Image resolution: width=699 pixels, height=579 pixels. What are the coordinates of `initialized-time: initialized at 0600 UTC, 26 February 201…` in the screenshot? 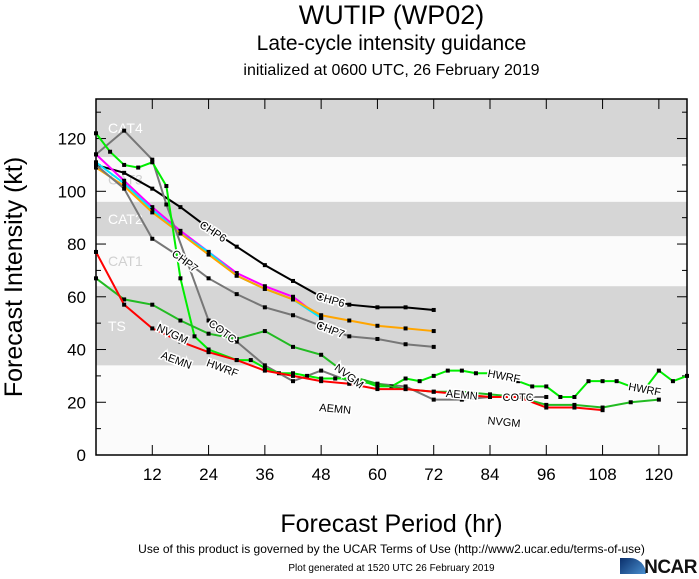 It's located at (391, 70).